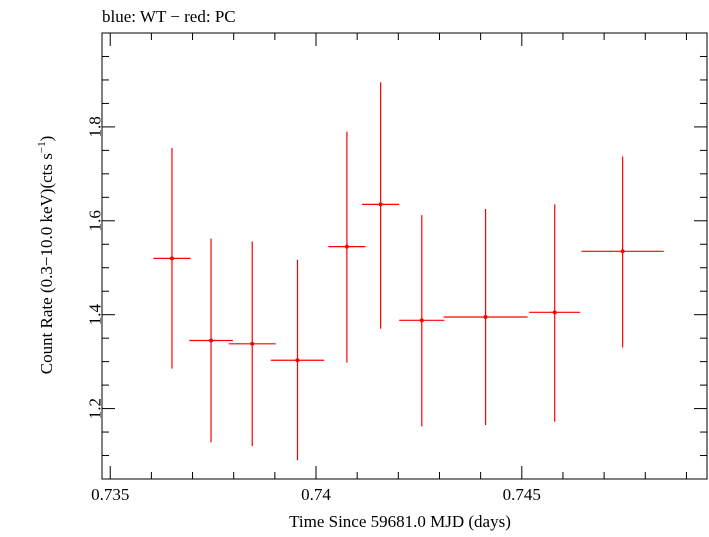 This screenshot has width=709, height=537. Describe the element at coordinates (42, 147) in the screenshot. I see `y-axis-label-superscript: −1` at that location.